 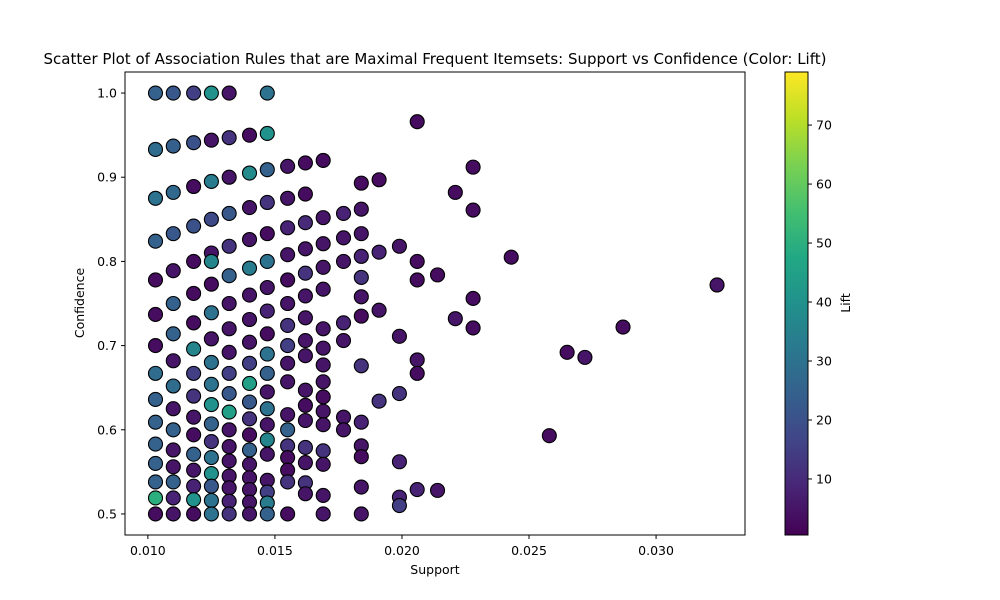 What do you see at coordinates (656, 550) in the screenshot?
I see `x-tick-label: 0.030` at bounding box center [656, 550].